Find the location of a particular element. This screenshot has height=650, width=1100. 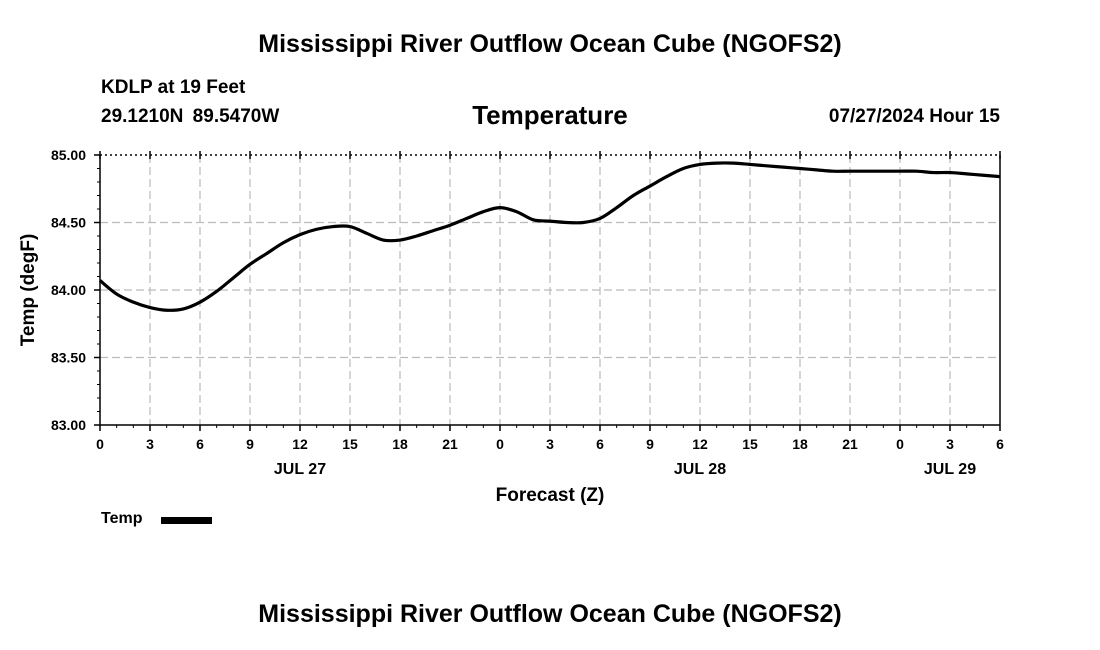

chart-title: Temperature is located at coordinates (550, 115).